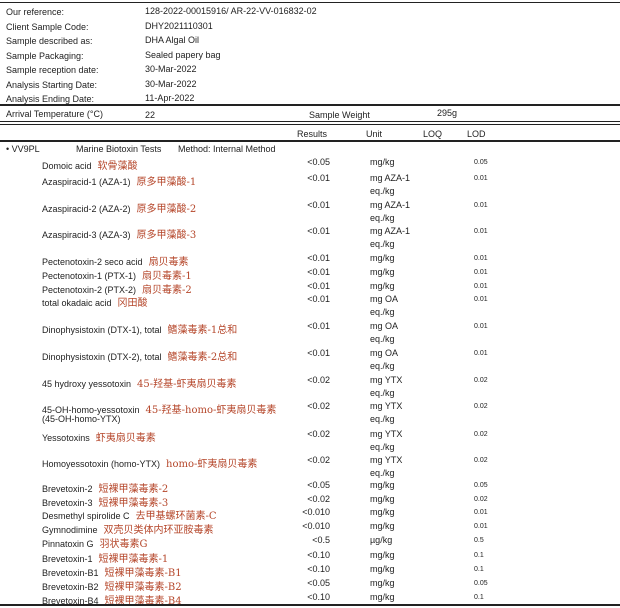 This screenshot has width=620, height=608. I want to click on info-label: Sample Packaging:, so click(45, 55).